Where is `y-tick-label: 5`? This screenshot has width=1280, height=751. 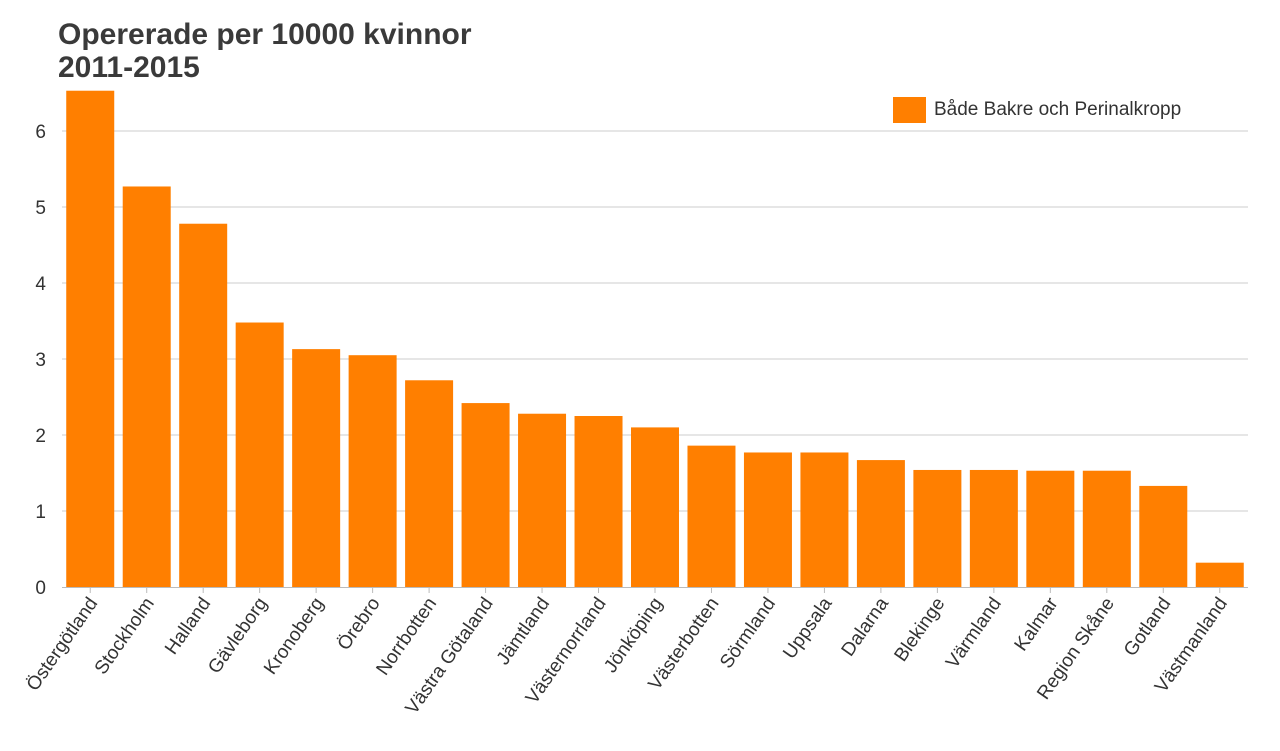 y-tick-label: 5 is located at coordinates (40, 208).